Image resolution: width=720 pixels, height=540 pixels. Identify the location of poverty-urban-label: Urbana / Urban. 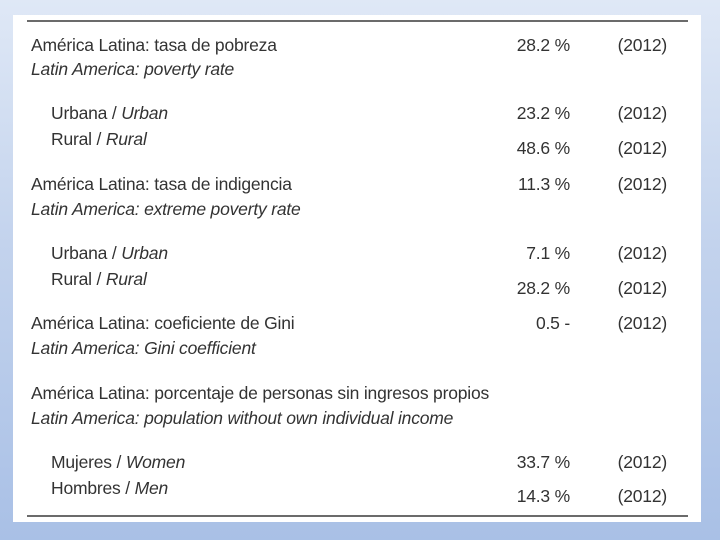
(109, 113).